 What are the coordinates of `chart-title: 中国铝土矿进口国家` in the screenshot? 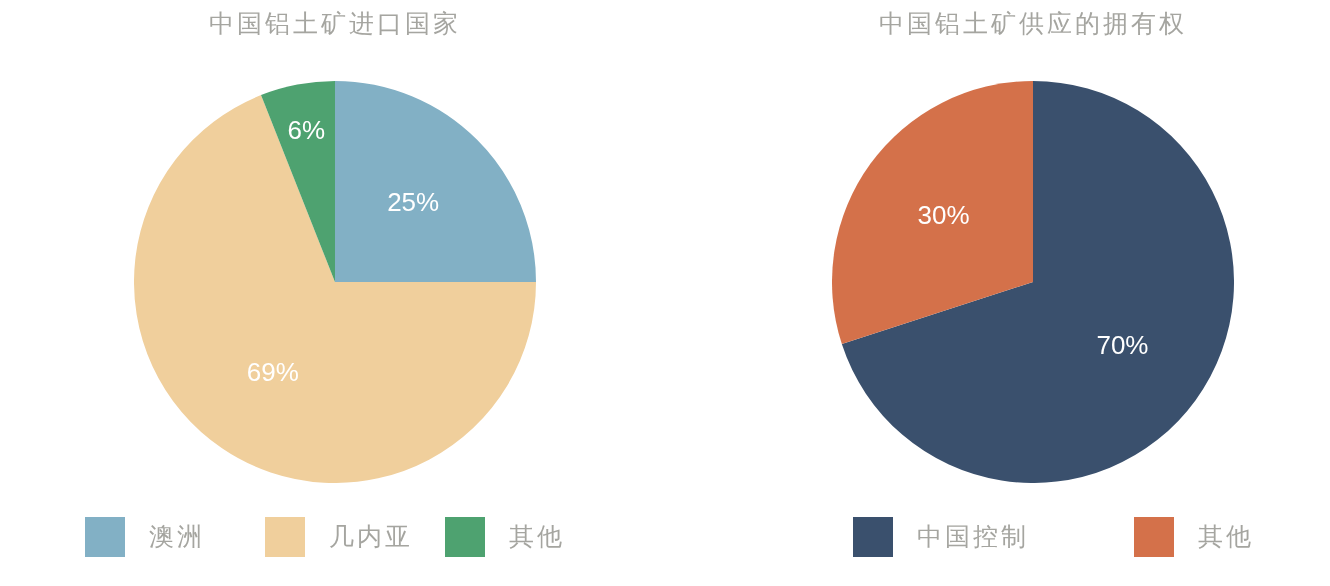 It's located at (335, 24).